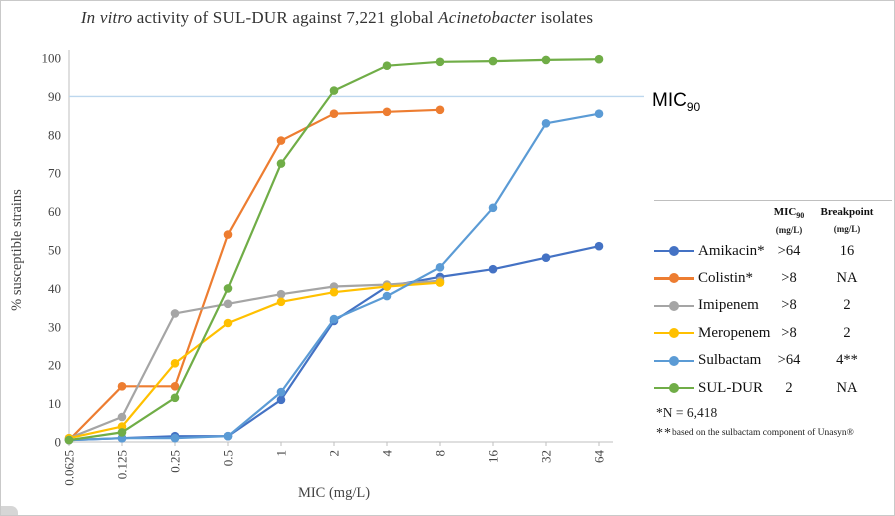 The image size is (895, 516). What do you see at coordinates (387, 453) in the screenshot?
I see `svg-text: 4` at bounding box center [387, 453].